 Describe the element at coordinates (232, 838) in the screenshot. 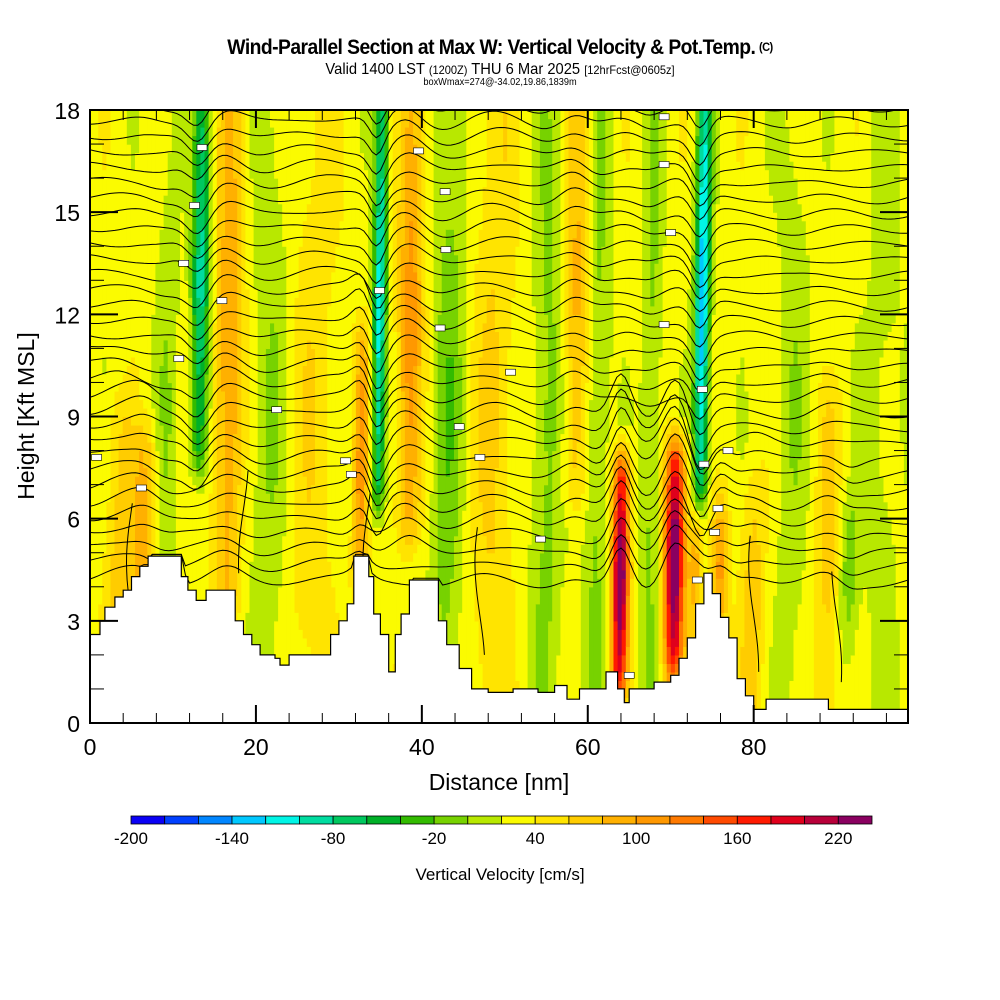

I see `colorbar-tick-label: -140` at that location.